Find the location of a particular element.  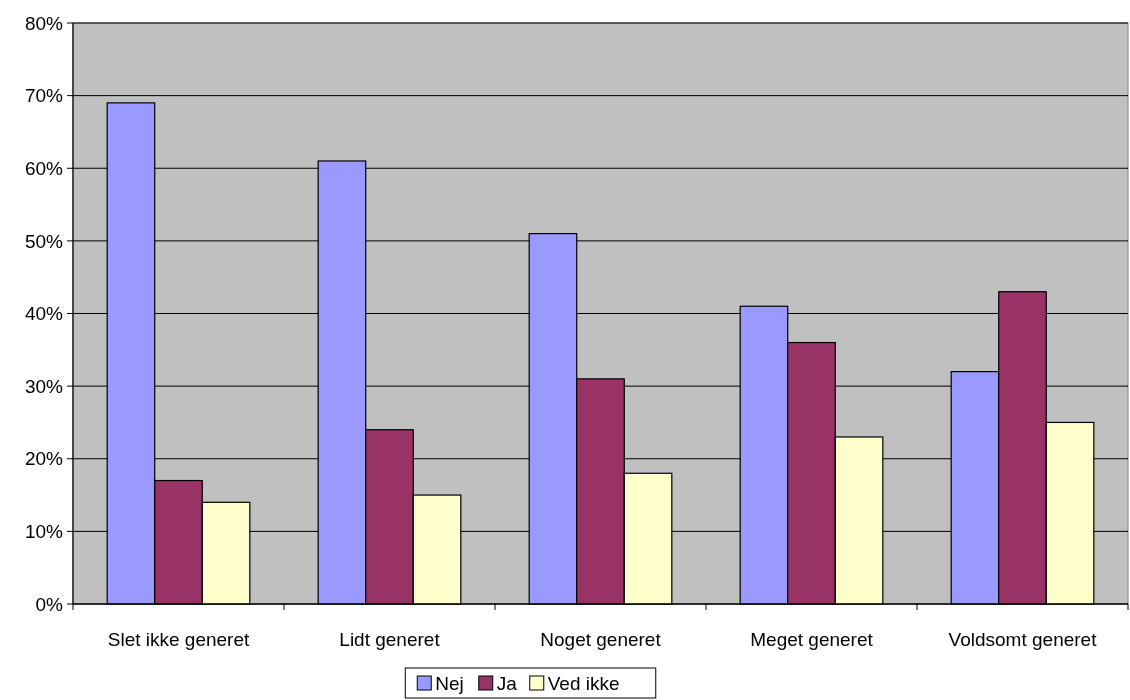

legend-label: Nej is located at coordinates (449, 683).